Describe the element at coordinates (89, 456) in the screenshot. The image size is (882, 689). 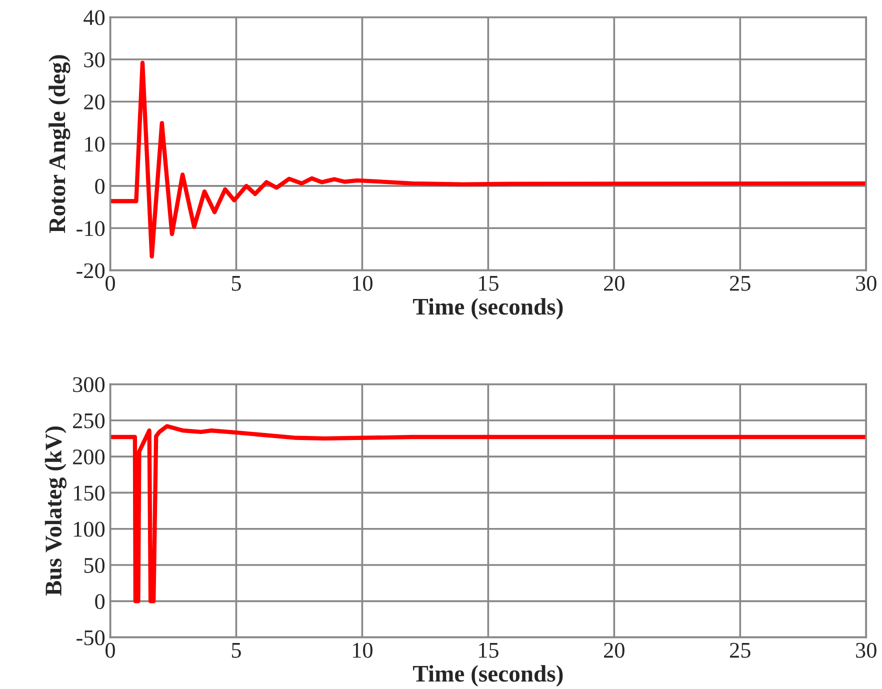
I see `y-tick-label: 200` at that location.